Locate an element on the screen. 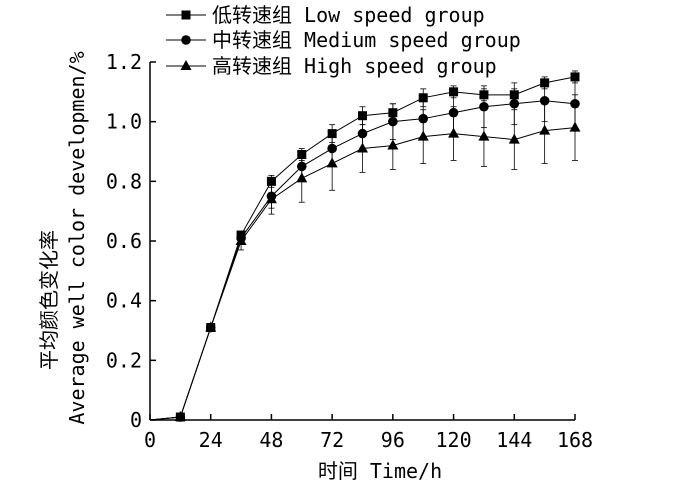 The height and width of the screenshot is (490, 700). legend-label: 中转速组 Medium speed group is located at coordinates (366, 40).